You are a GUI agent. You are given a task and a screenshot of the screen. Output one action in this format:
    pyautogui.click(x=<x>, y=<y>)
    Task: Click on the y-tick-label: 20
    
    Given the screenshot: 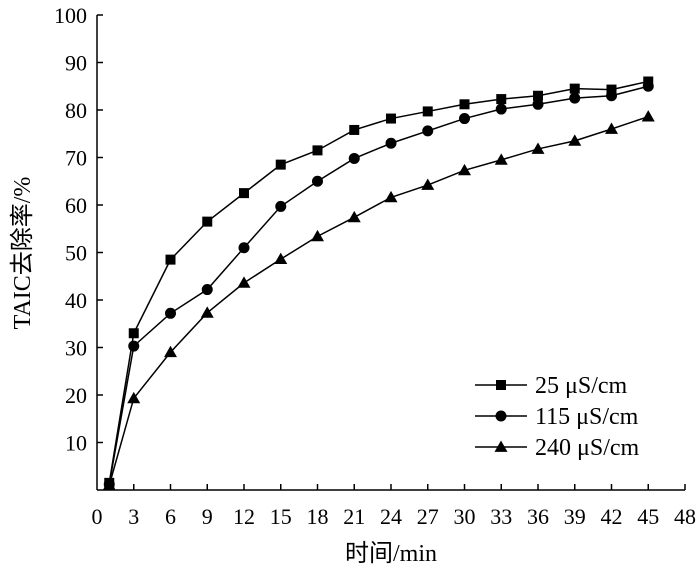 What is the action you would take?
    pyautogui.click(x=76, y=395)
    